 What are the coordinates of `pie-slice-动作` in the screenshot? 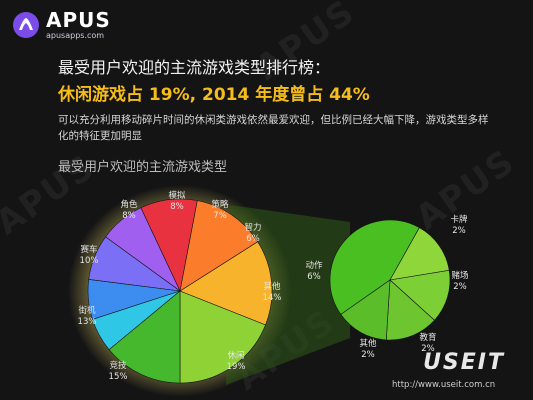 It's located at (374, 267).